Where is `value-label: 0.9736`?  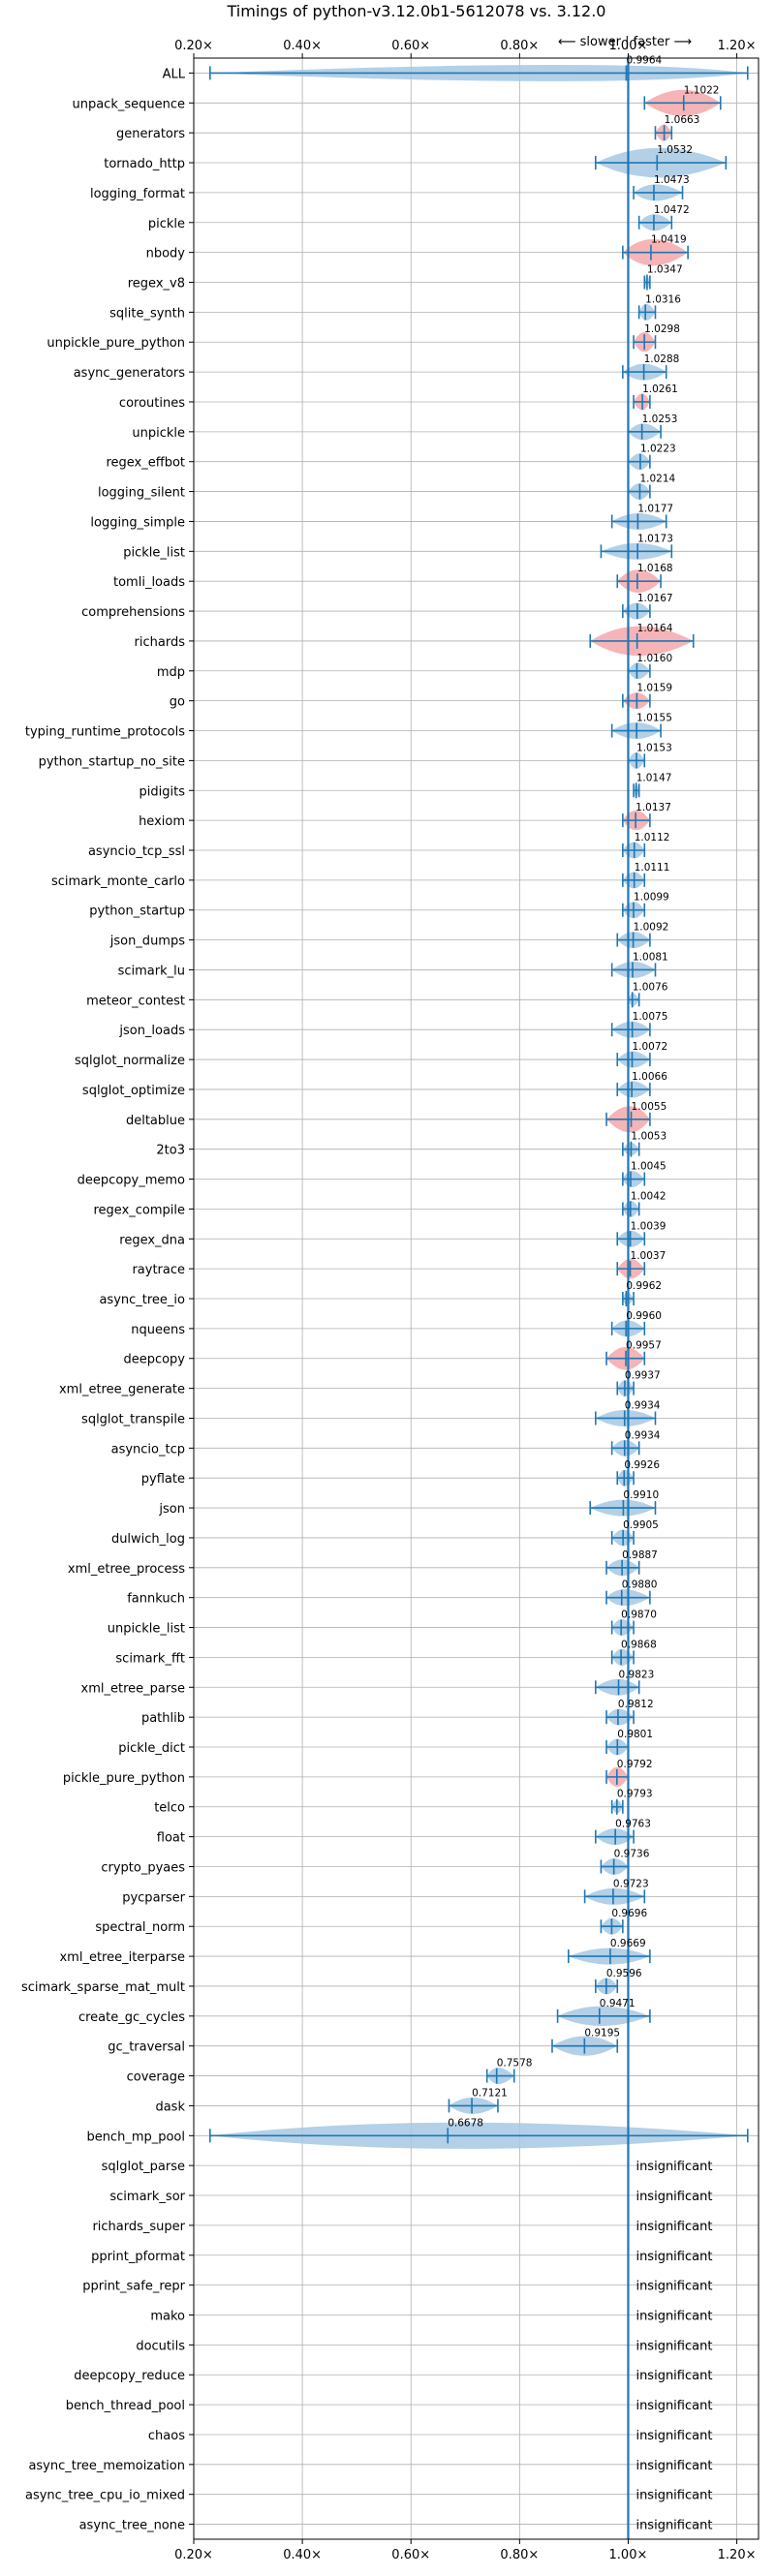
value-label: 0.9736 is located at coordinates (632, 1853).